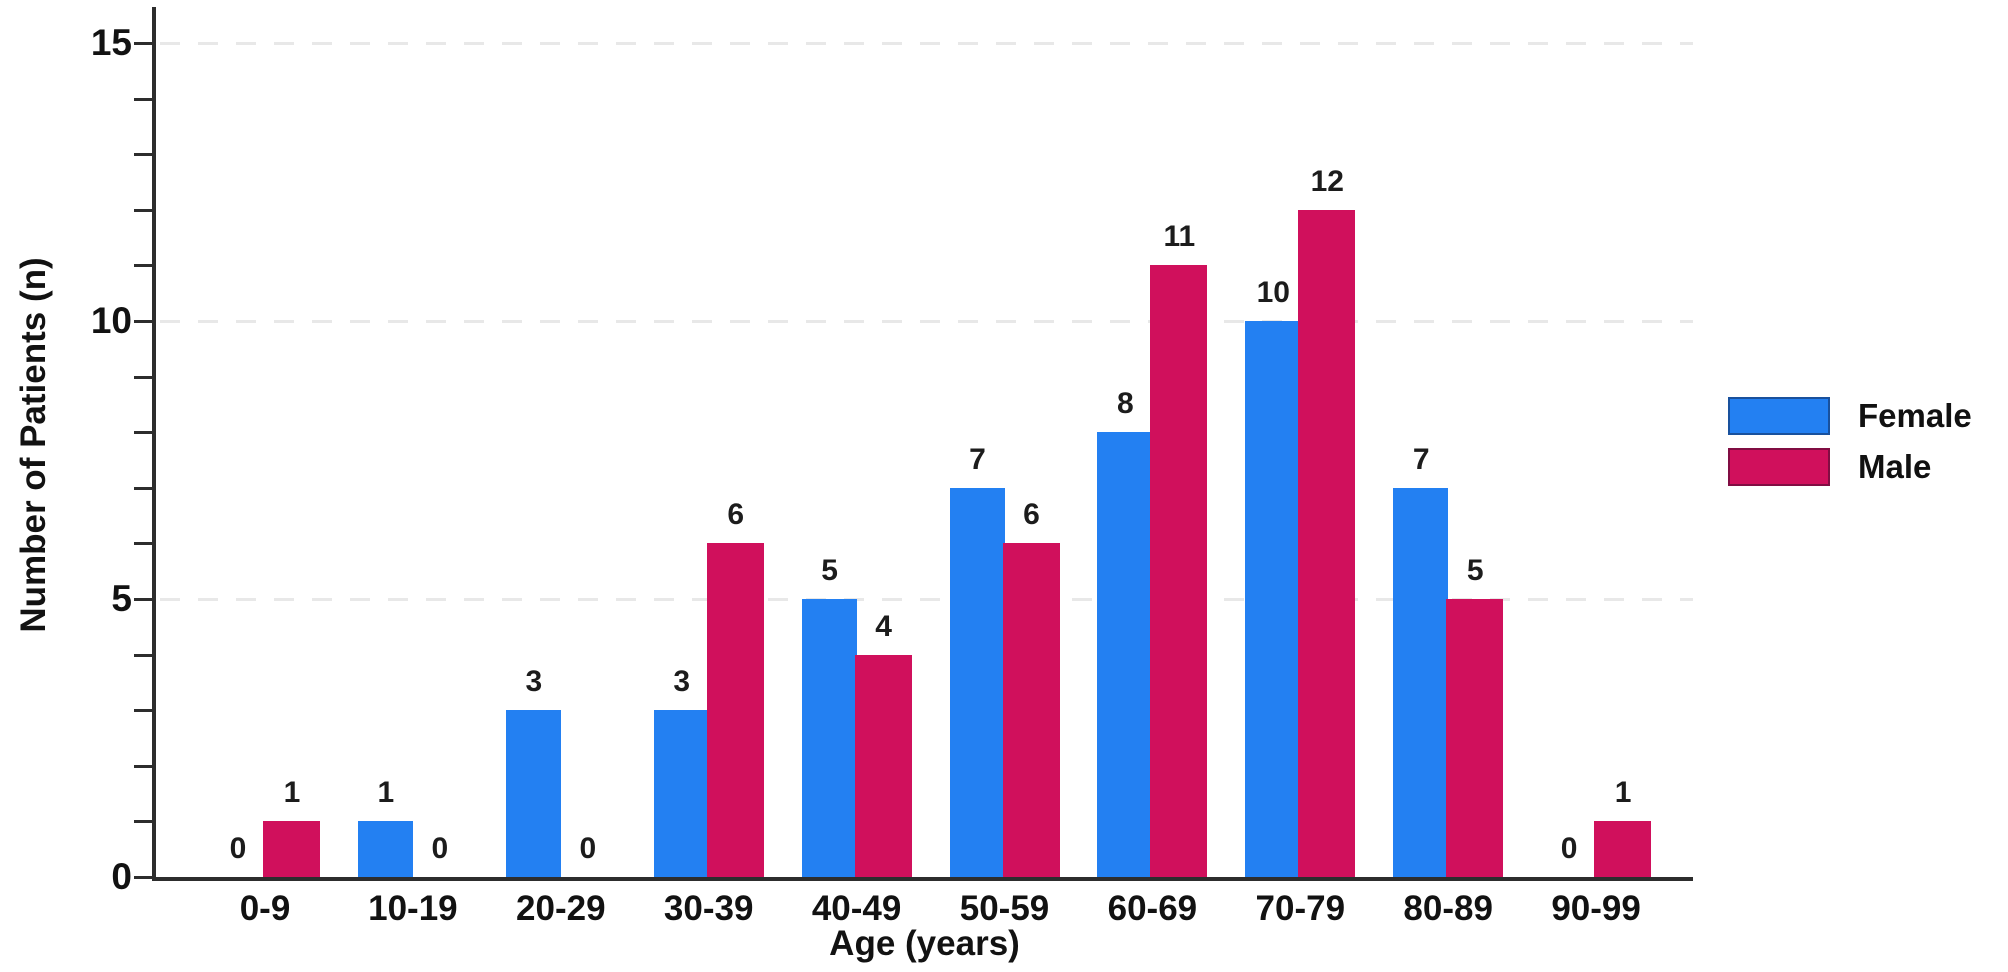 The width and height of the screenshot is (2008, 972). I want to click on value-label-male-20-29: 0, so click(588, 848).